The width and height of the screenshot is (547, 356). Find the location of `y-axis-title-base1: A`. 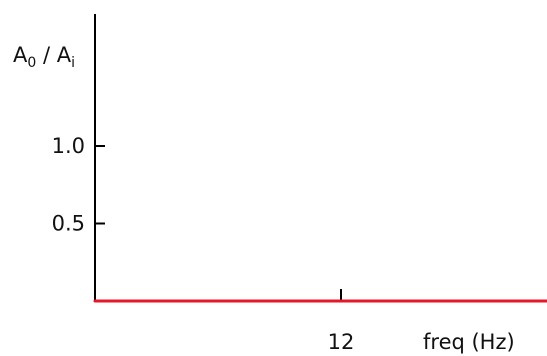

y-axis-title-base1: A is located at coordinates (20, 55).